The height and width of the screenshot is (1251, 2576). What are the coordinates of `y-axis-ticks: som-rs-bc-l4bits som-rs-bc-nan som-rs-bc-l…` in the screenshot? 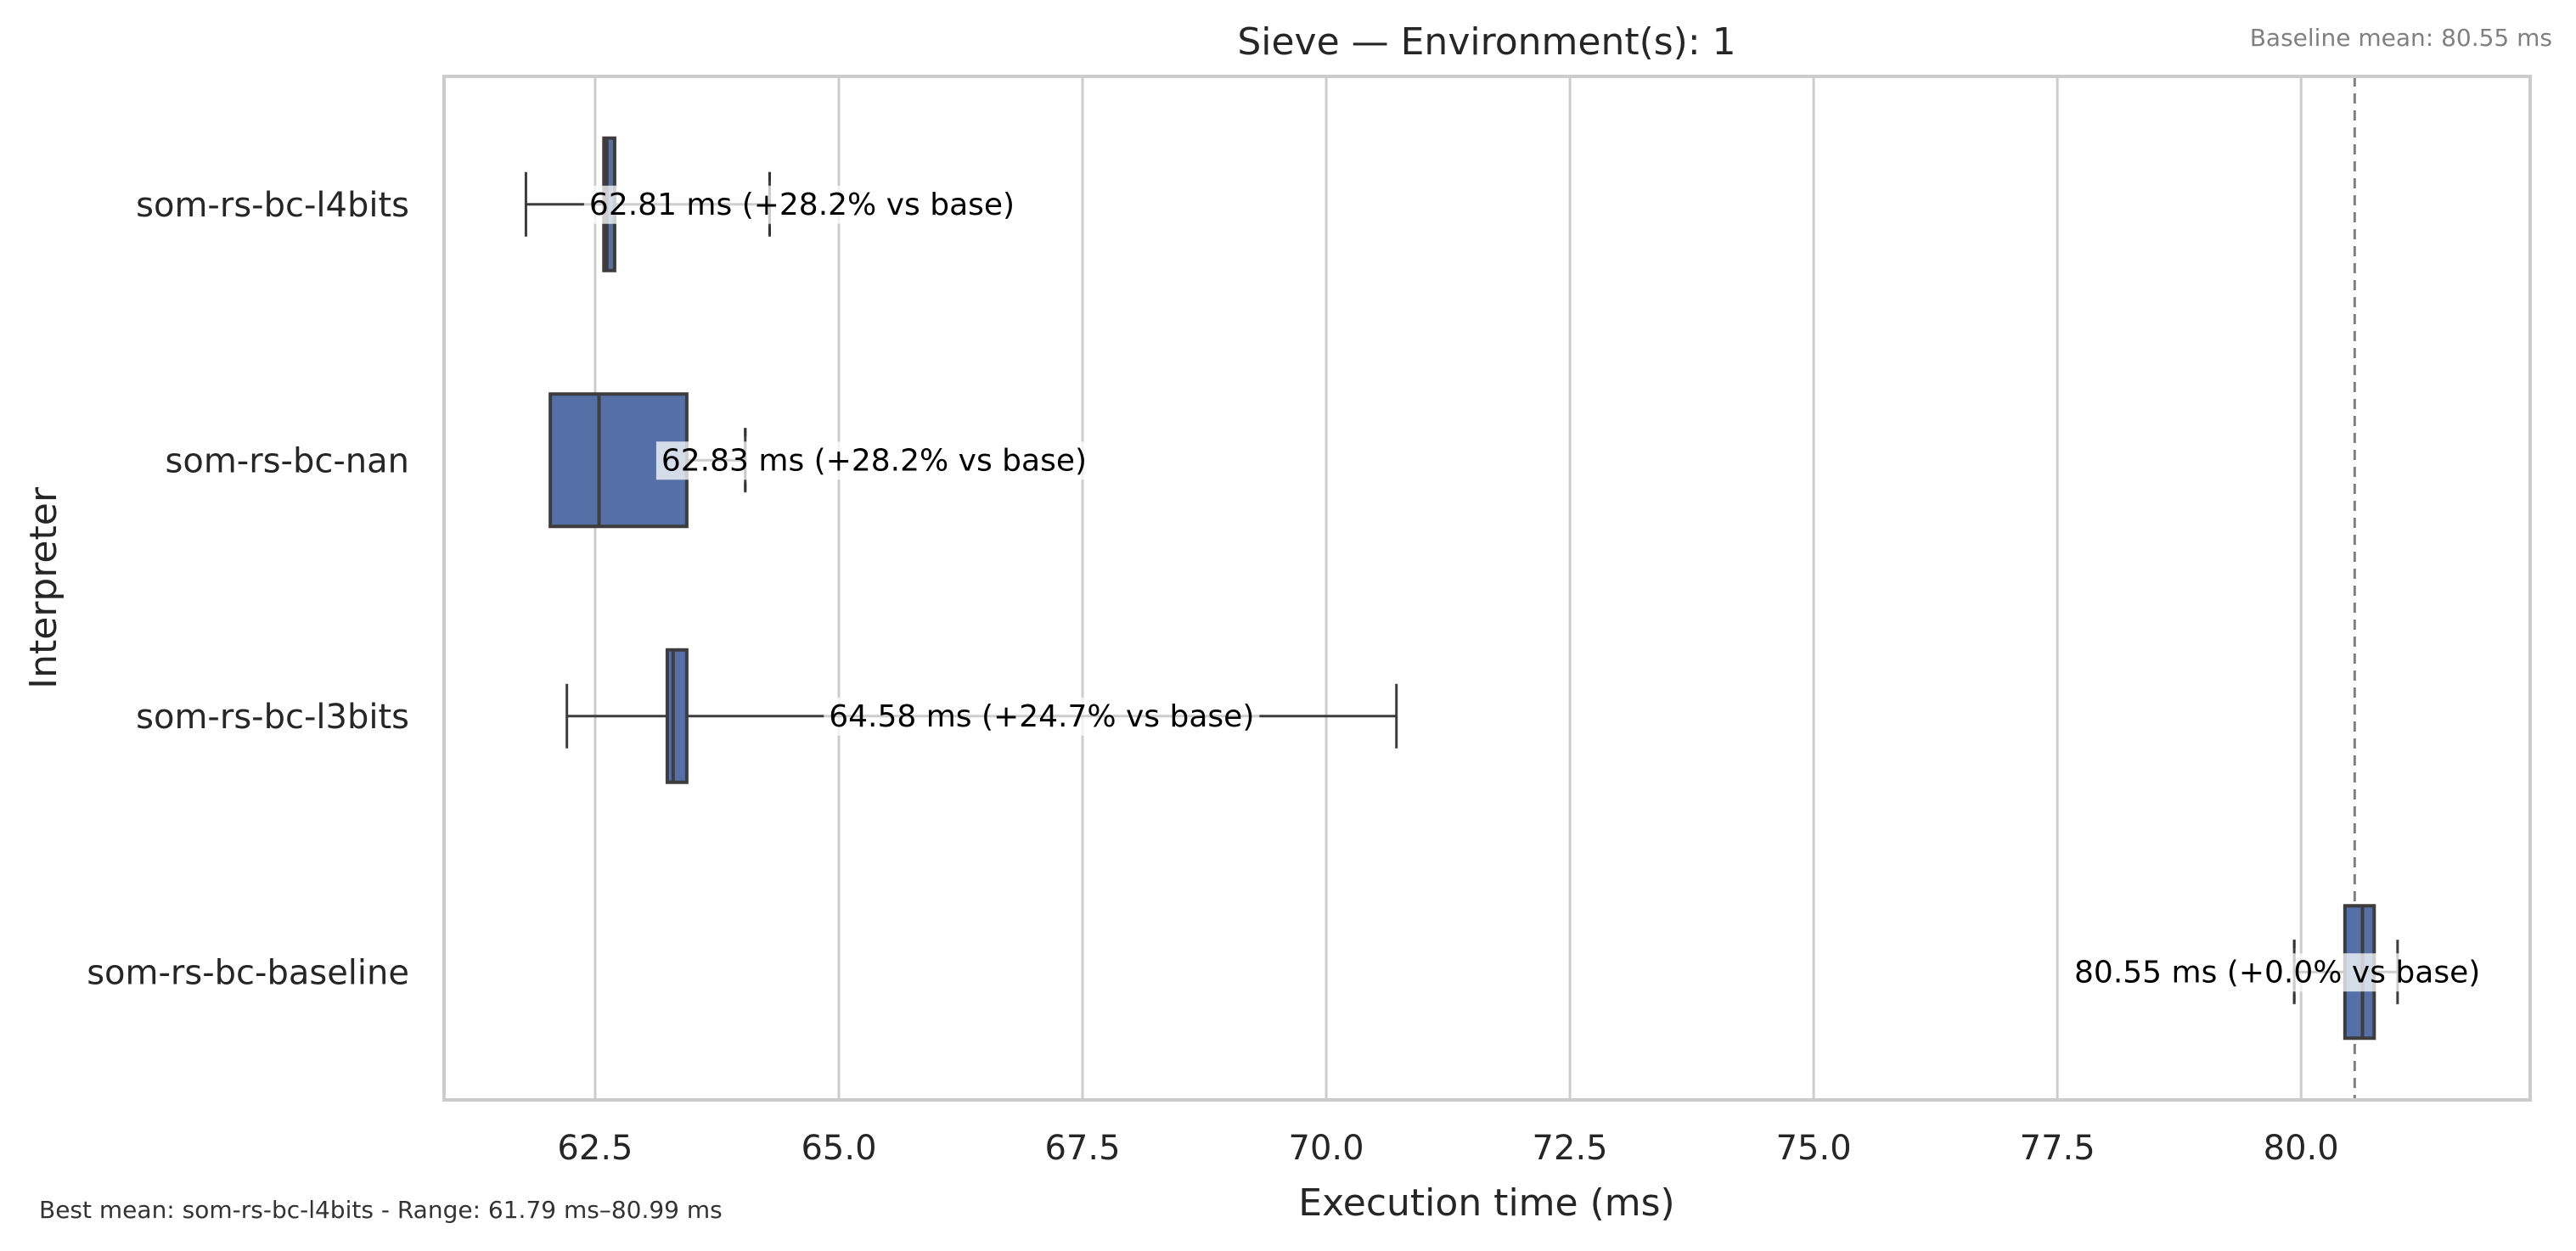 It's located at (248, 589).